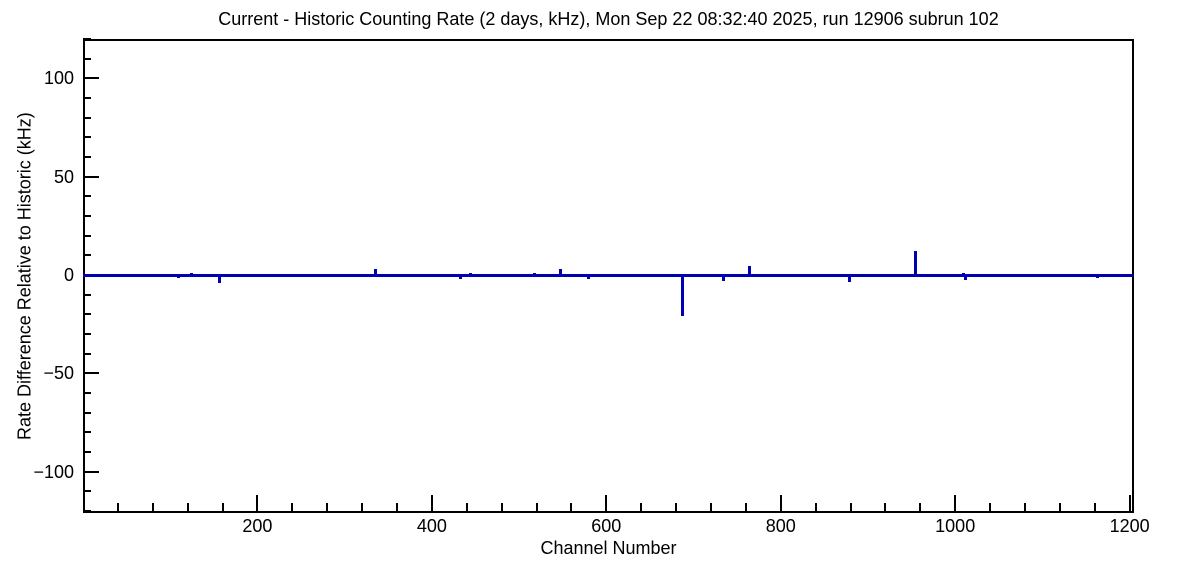 The image size is (1196, 572). What do you see at coordinates (608, 548) in the screenshot?
I see `x-axis-title: Channel Number` at bounding box center [608, 548].